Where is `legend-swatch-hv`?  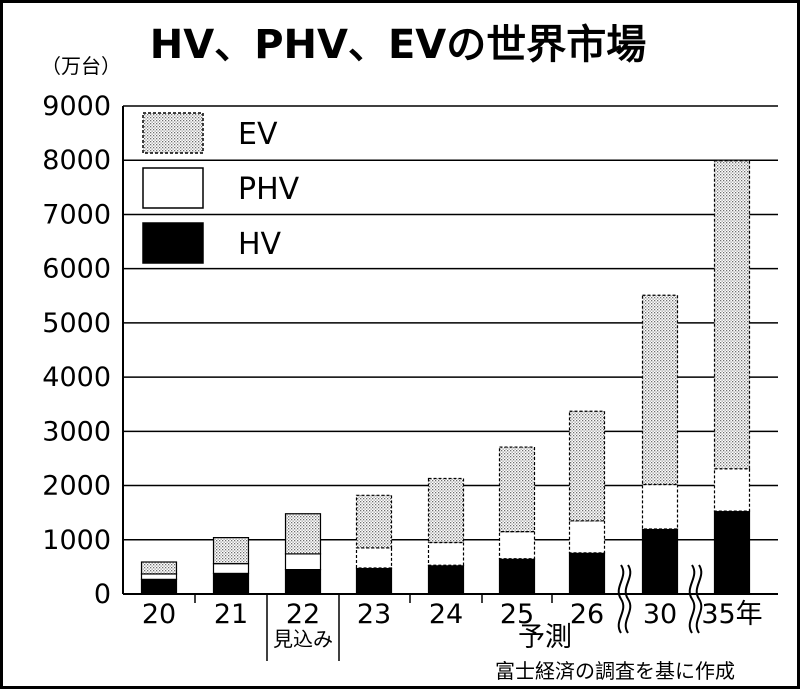 legend-swatch-hv is located at coordinates (173, 243).